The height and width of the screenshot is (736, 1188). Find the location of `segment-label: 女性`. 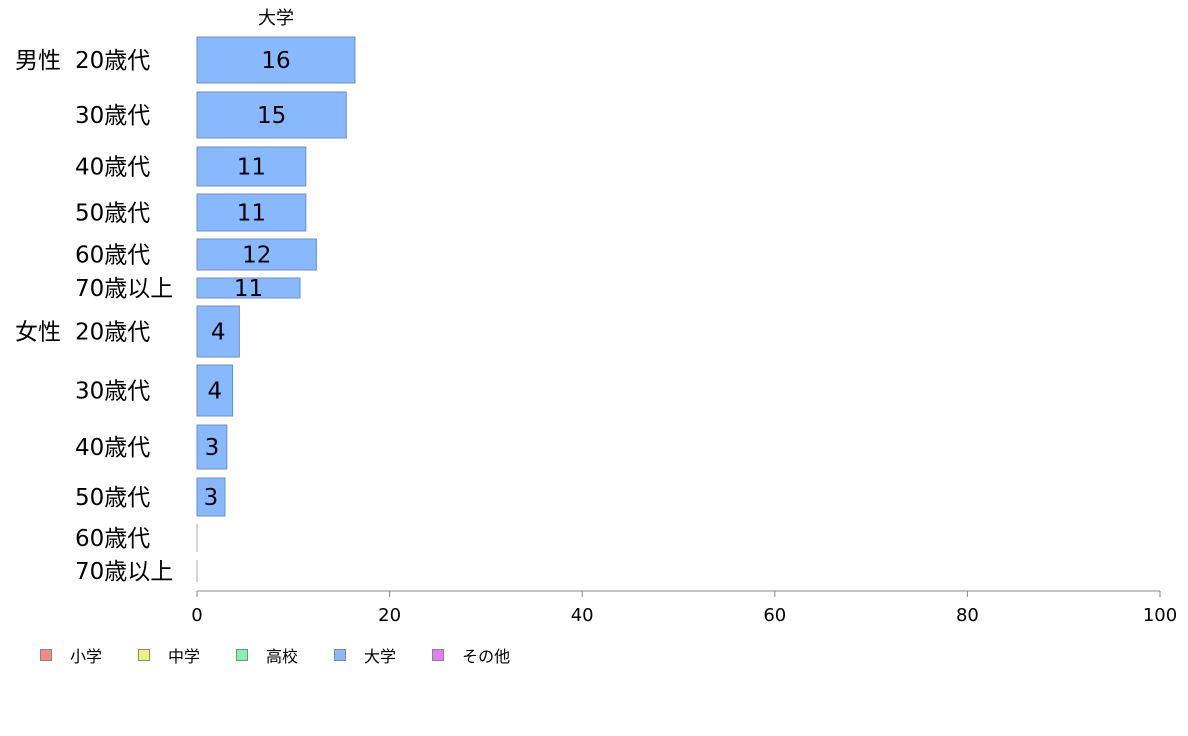

segment-label: 女性 is located at coordinates (38, 333).